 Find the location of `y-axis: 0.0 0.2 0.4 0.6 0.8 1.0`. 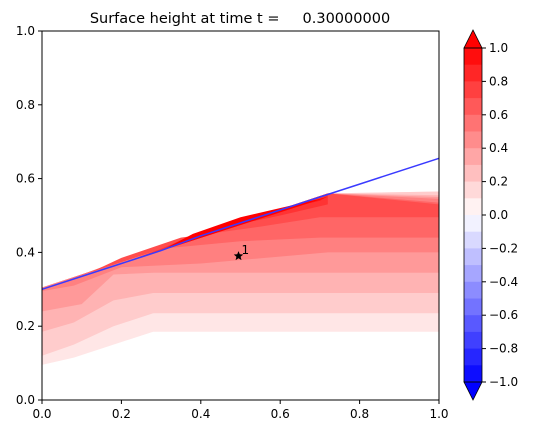

y-axis: 0.0 0.2 0.4 0.6 0.8 1.0 is located at coordinates (29, 215).